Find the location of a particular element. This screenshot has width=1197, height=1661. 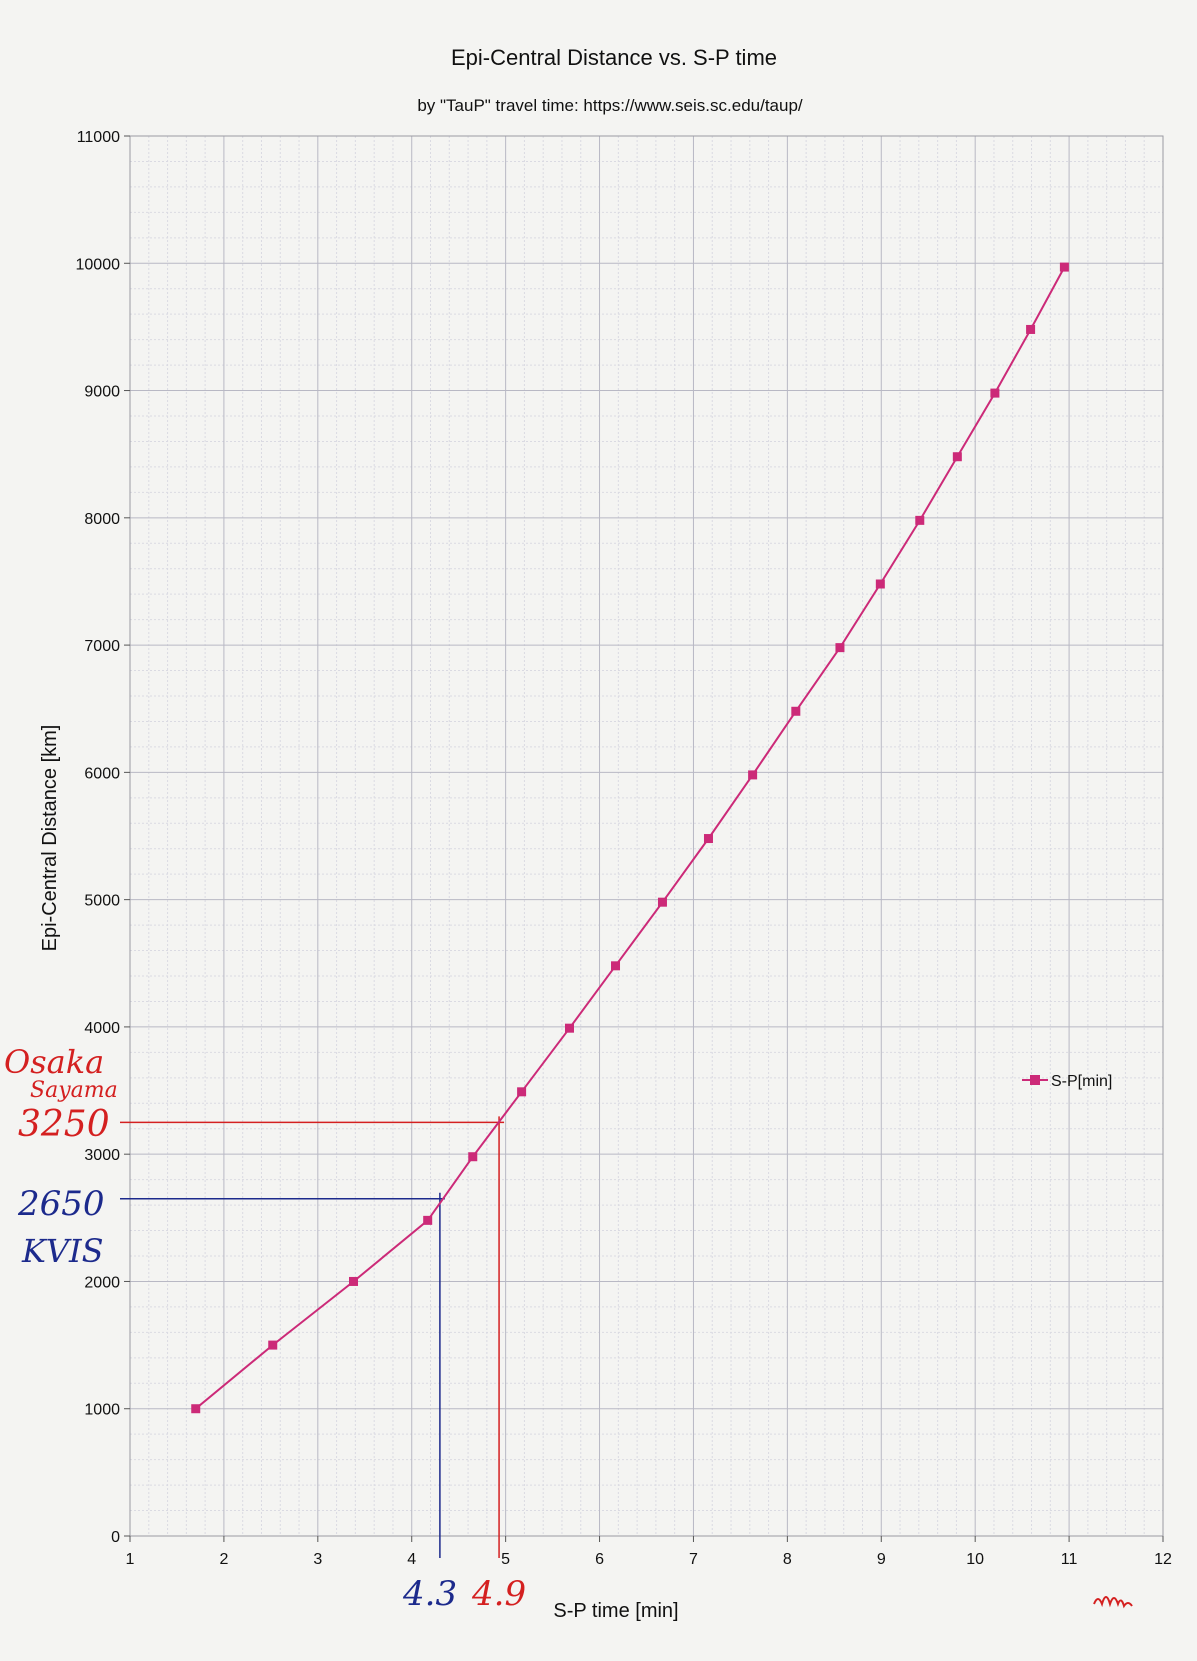

y-tick-label: 10000 is located at coordinates (98, 264).